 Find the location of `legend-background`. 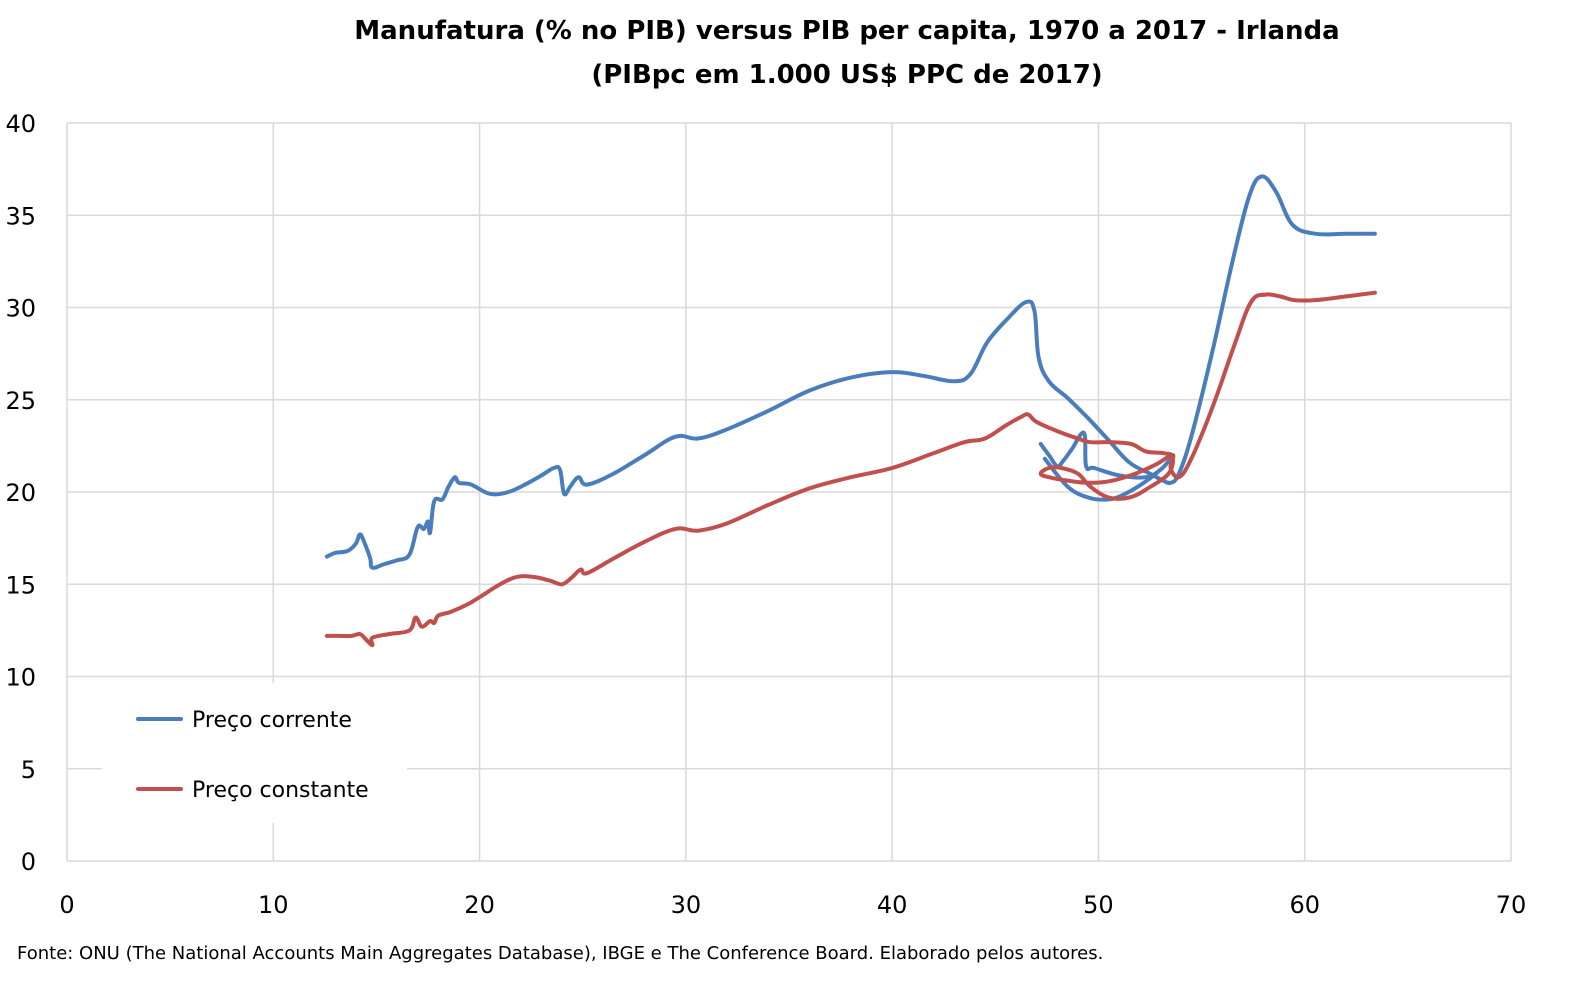

legend-background is located at coordinates (254, 753).